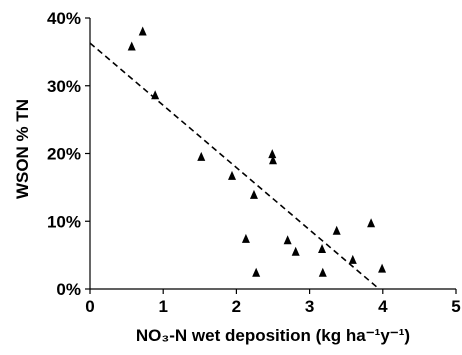 Image resolution: width=462 pixels, height=355 pixels. What do you see at coordinates (64, 18) in the screenshot?
I see `y-tick-label: 40%` at bounding box center [64, 18].